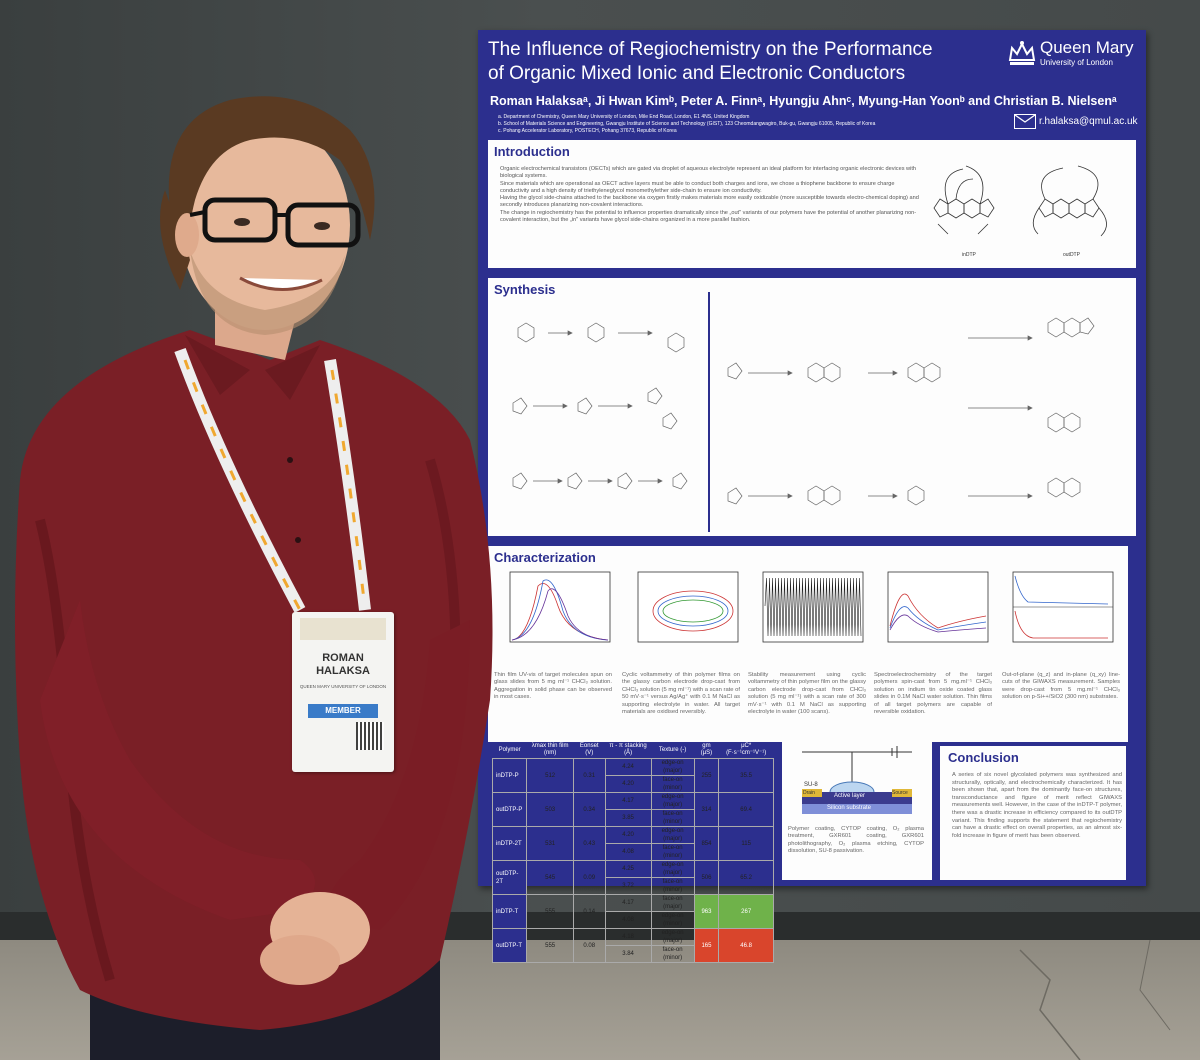 Image resolution: width=1200 pixels, height=1060 pixels. What do you see at coordinates (811, 785) in the screenshot?
I see `su8-label: SU-8` at bounding box center [811, 785].